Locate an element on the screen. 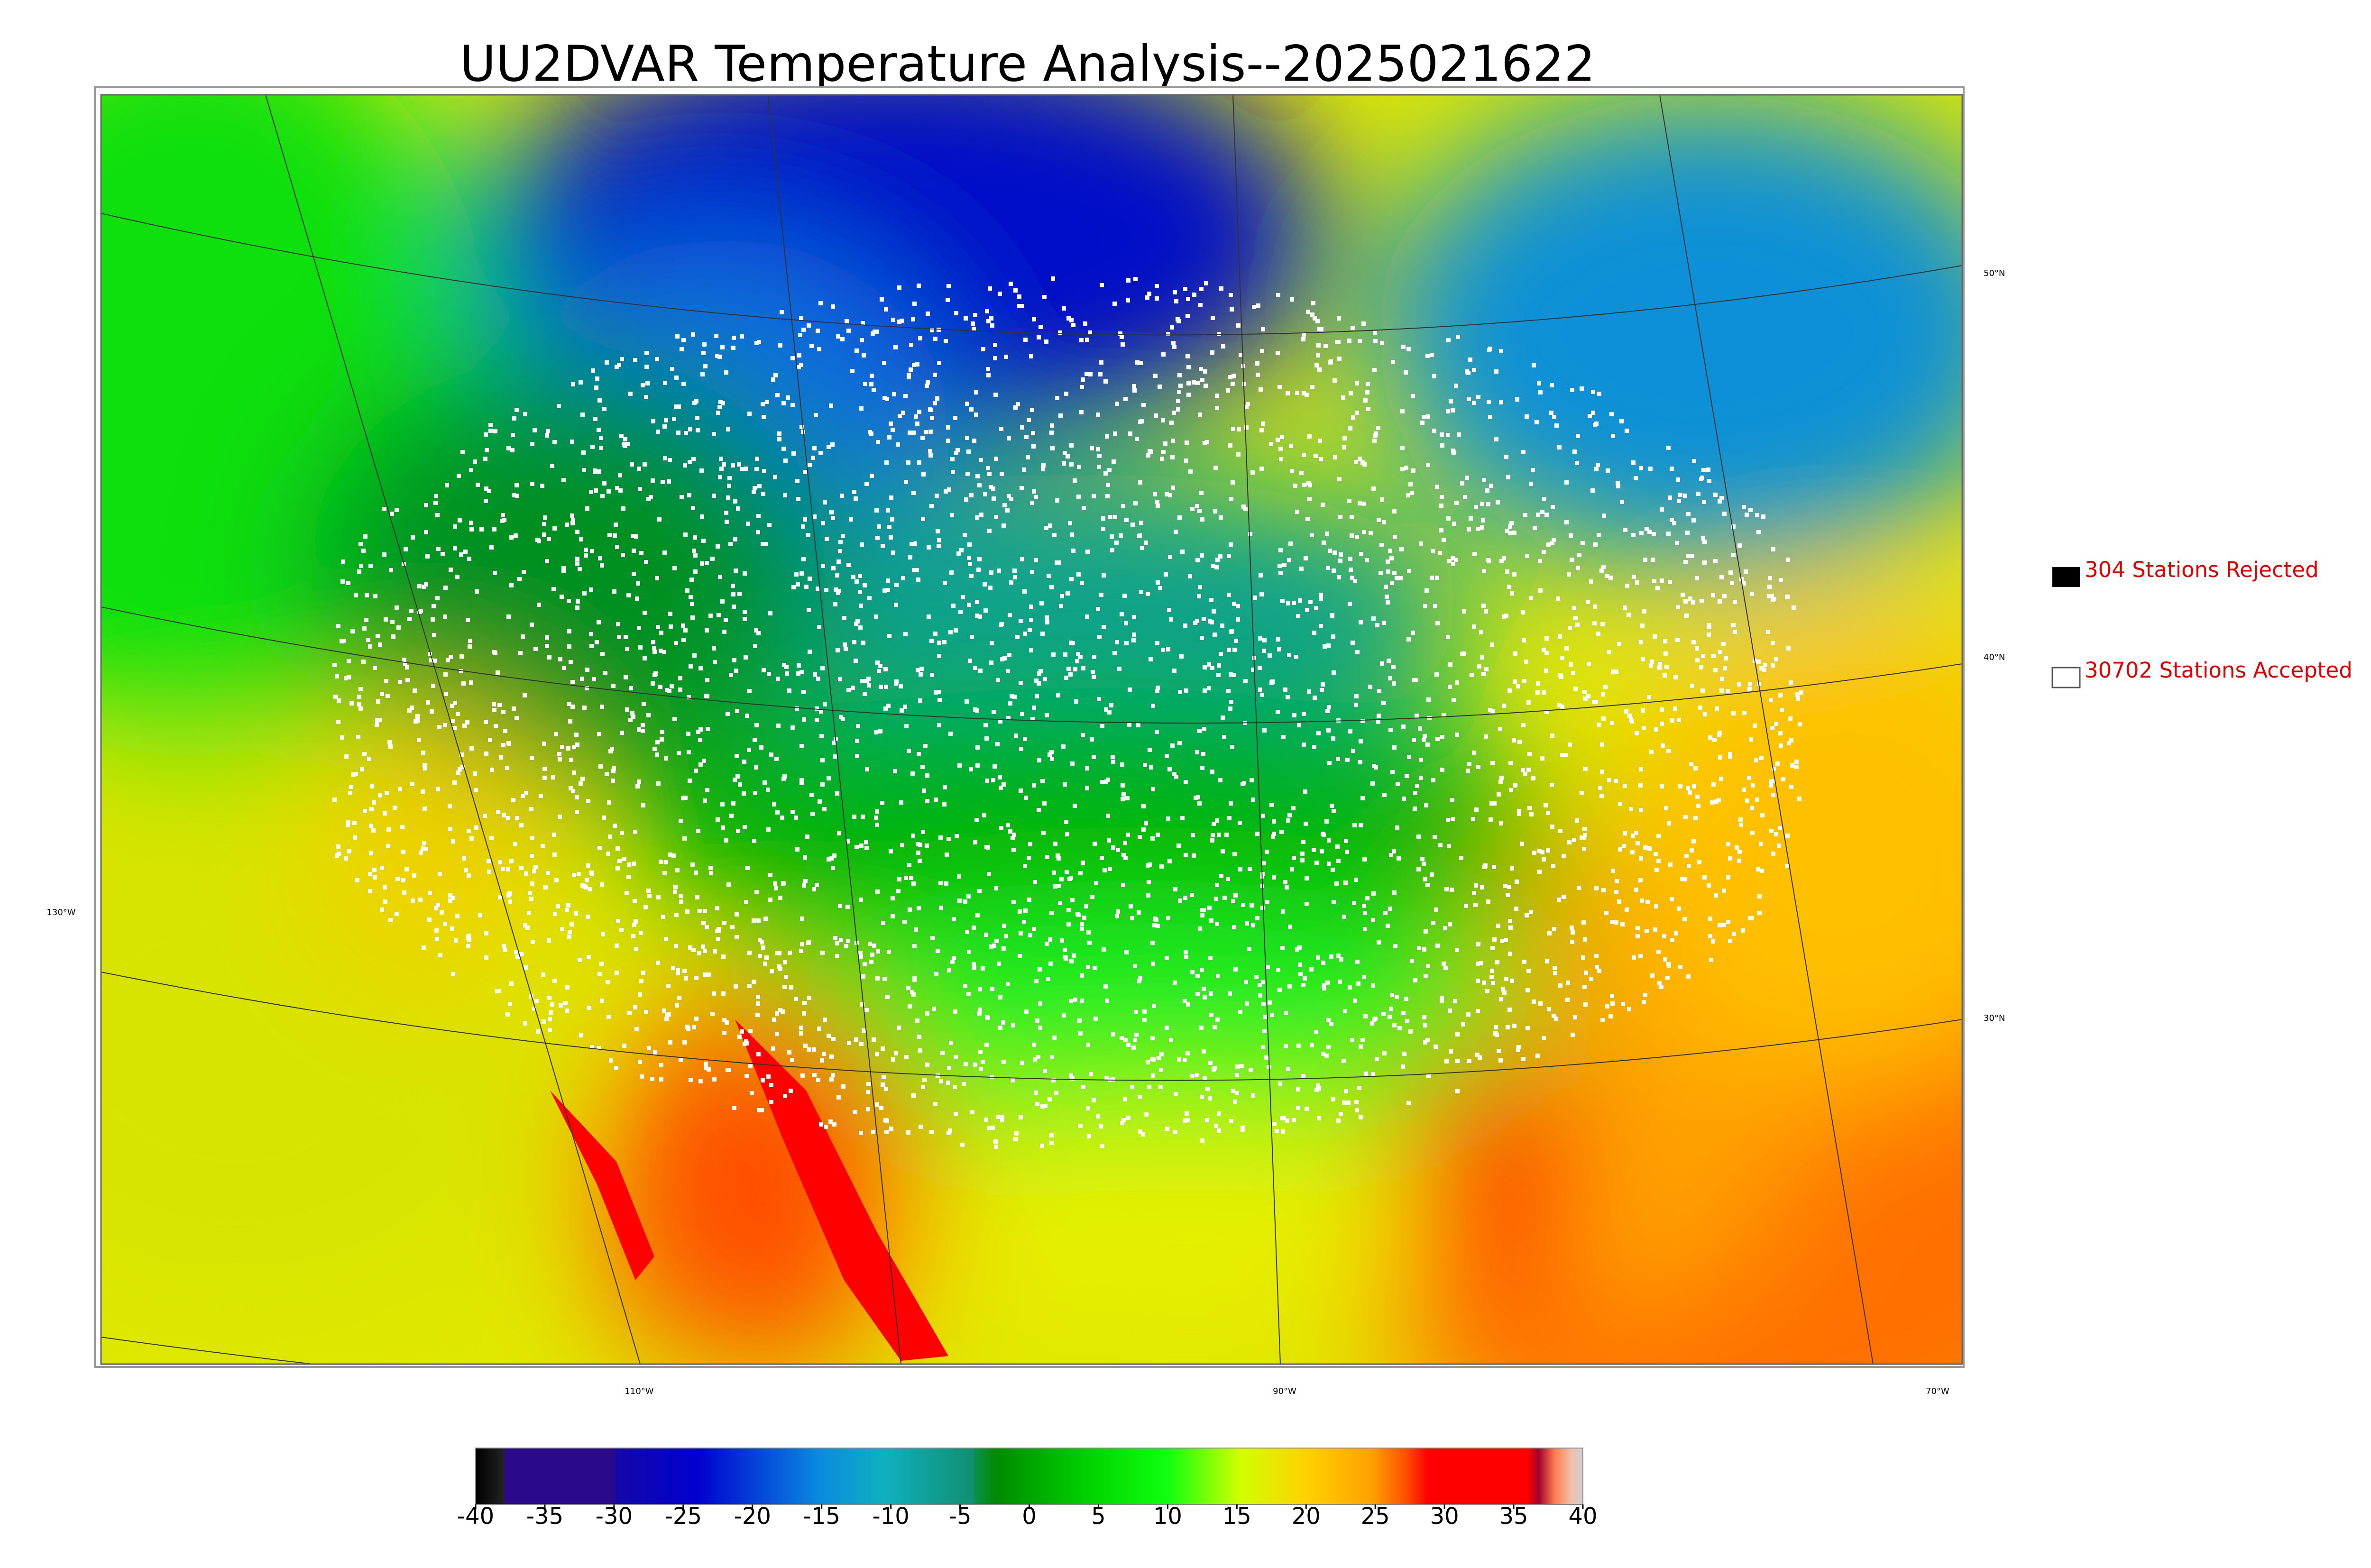 This screenshot has height=1568, width=2371. colorbar-tick-label: -5 is located at coordinates (960, 1516).